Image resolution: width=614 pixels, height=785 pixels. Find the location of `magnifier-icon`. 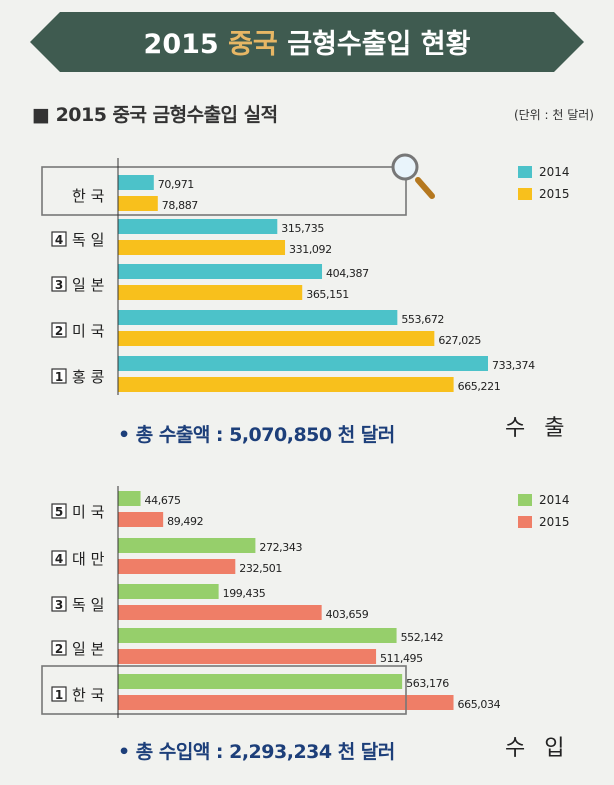

magnifier-icon is located at coordinates (413, 176).